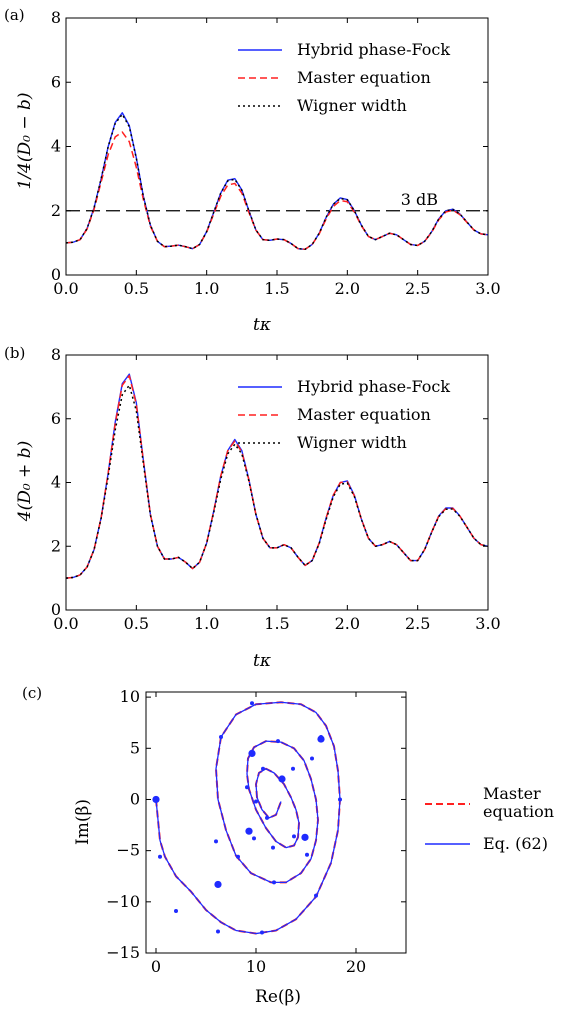 The width and height of the screenshot is (570, 1012). What do you see at coordinates (256, 966) in the screenshot?
I see `panel-c-xtick-label: 10` at bounding box center [256, 966].